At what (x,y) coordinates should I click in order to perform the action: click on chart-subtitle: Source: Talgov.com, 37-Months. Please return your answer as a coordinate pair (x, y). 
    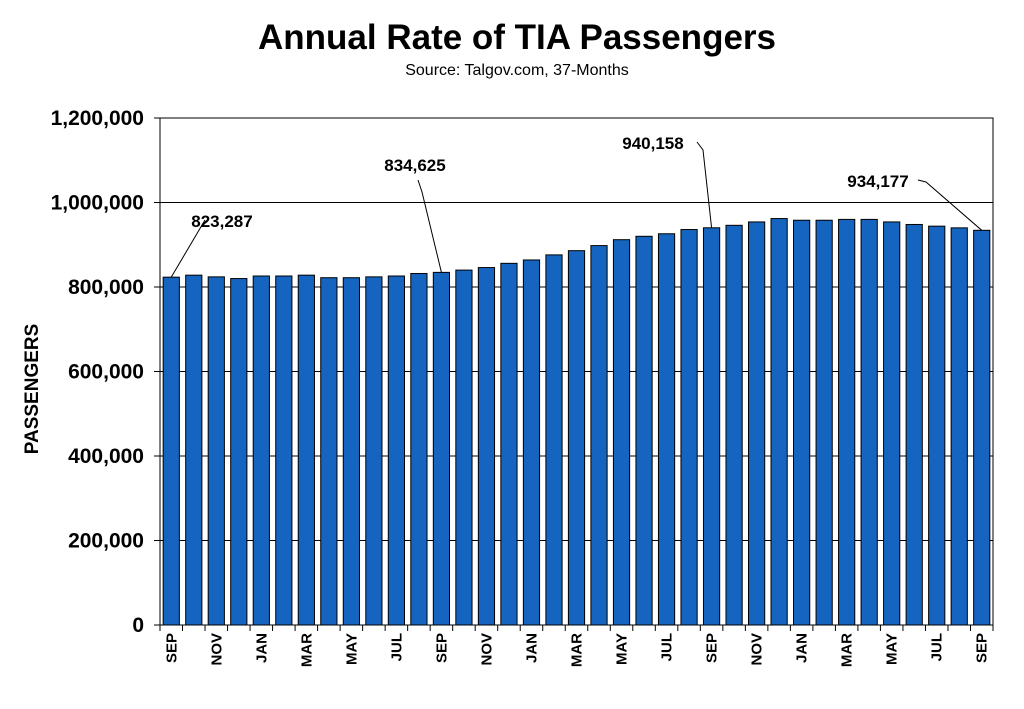
    Looking at the image, I should click on (517, 70).